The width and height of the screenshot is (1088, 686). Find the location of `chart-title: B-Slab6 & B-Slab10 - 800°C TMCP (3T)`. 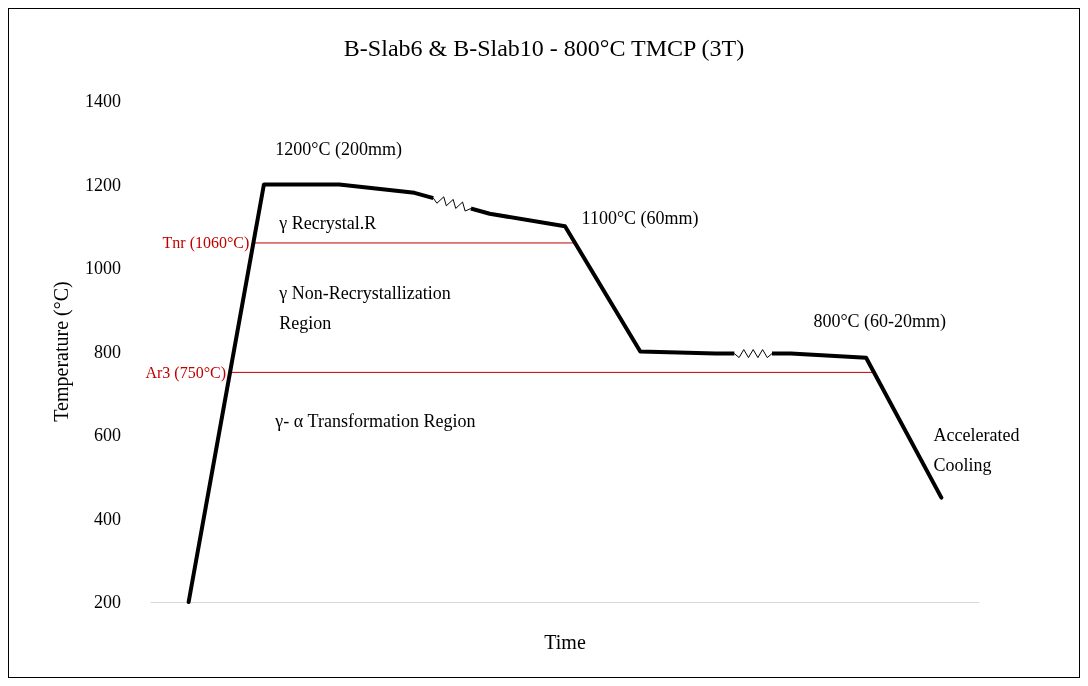

chart-title: B-Slab6 & B-Slab10 - 800°C TMCP (3T) is located at coordinates (544, 48).